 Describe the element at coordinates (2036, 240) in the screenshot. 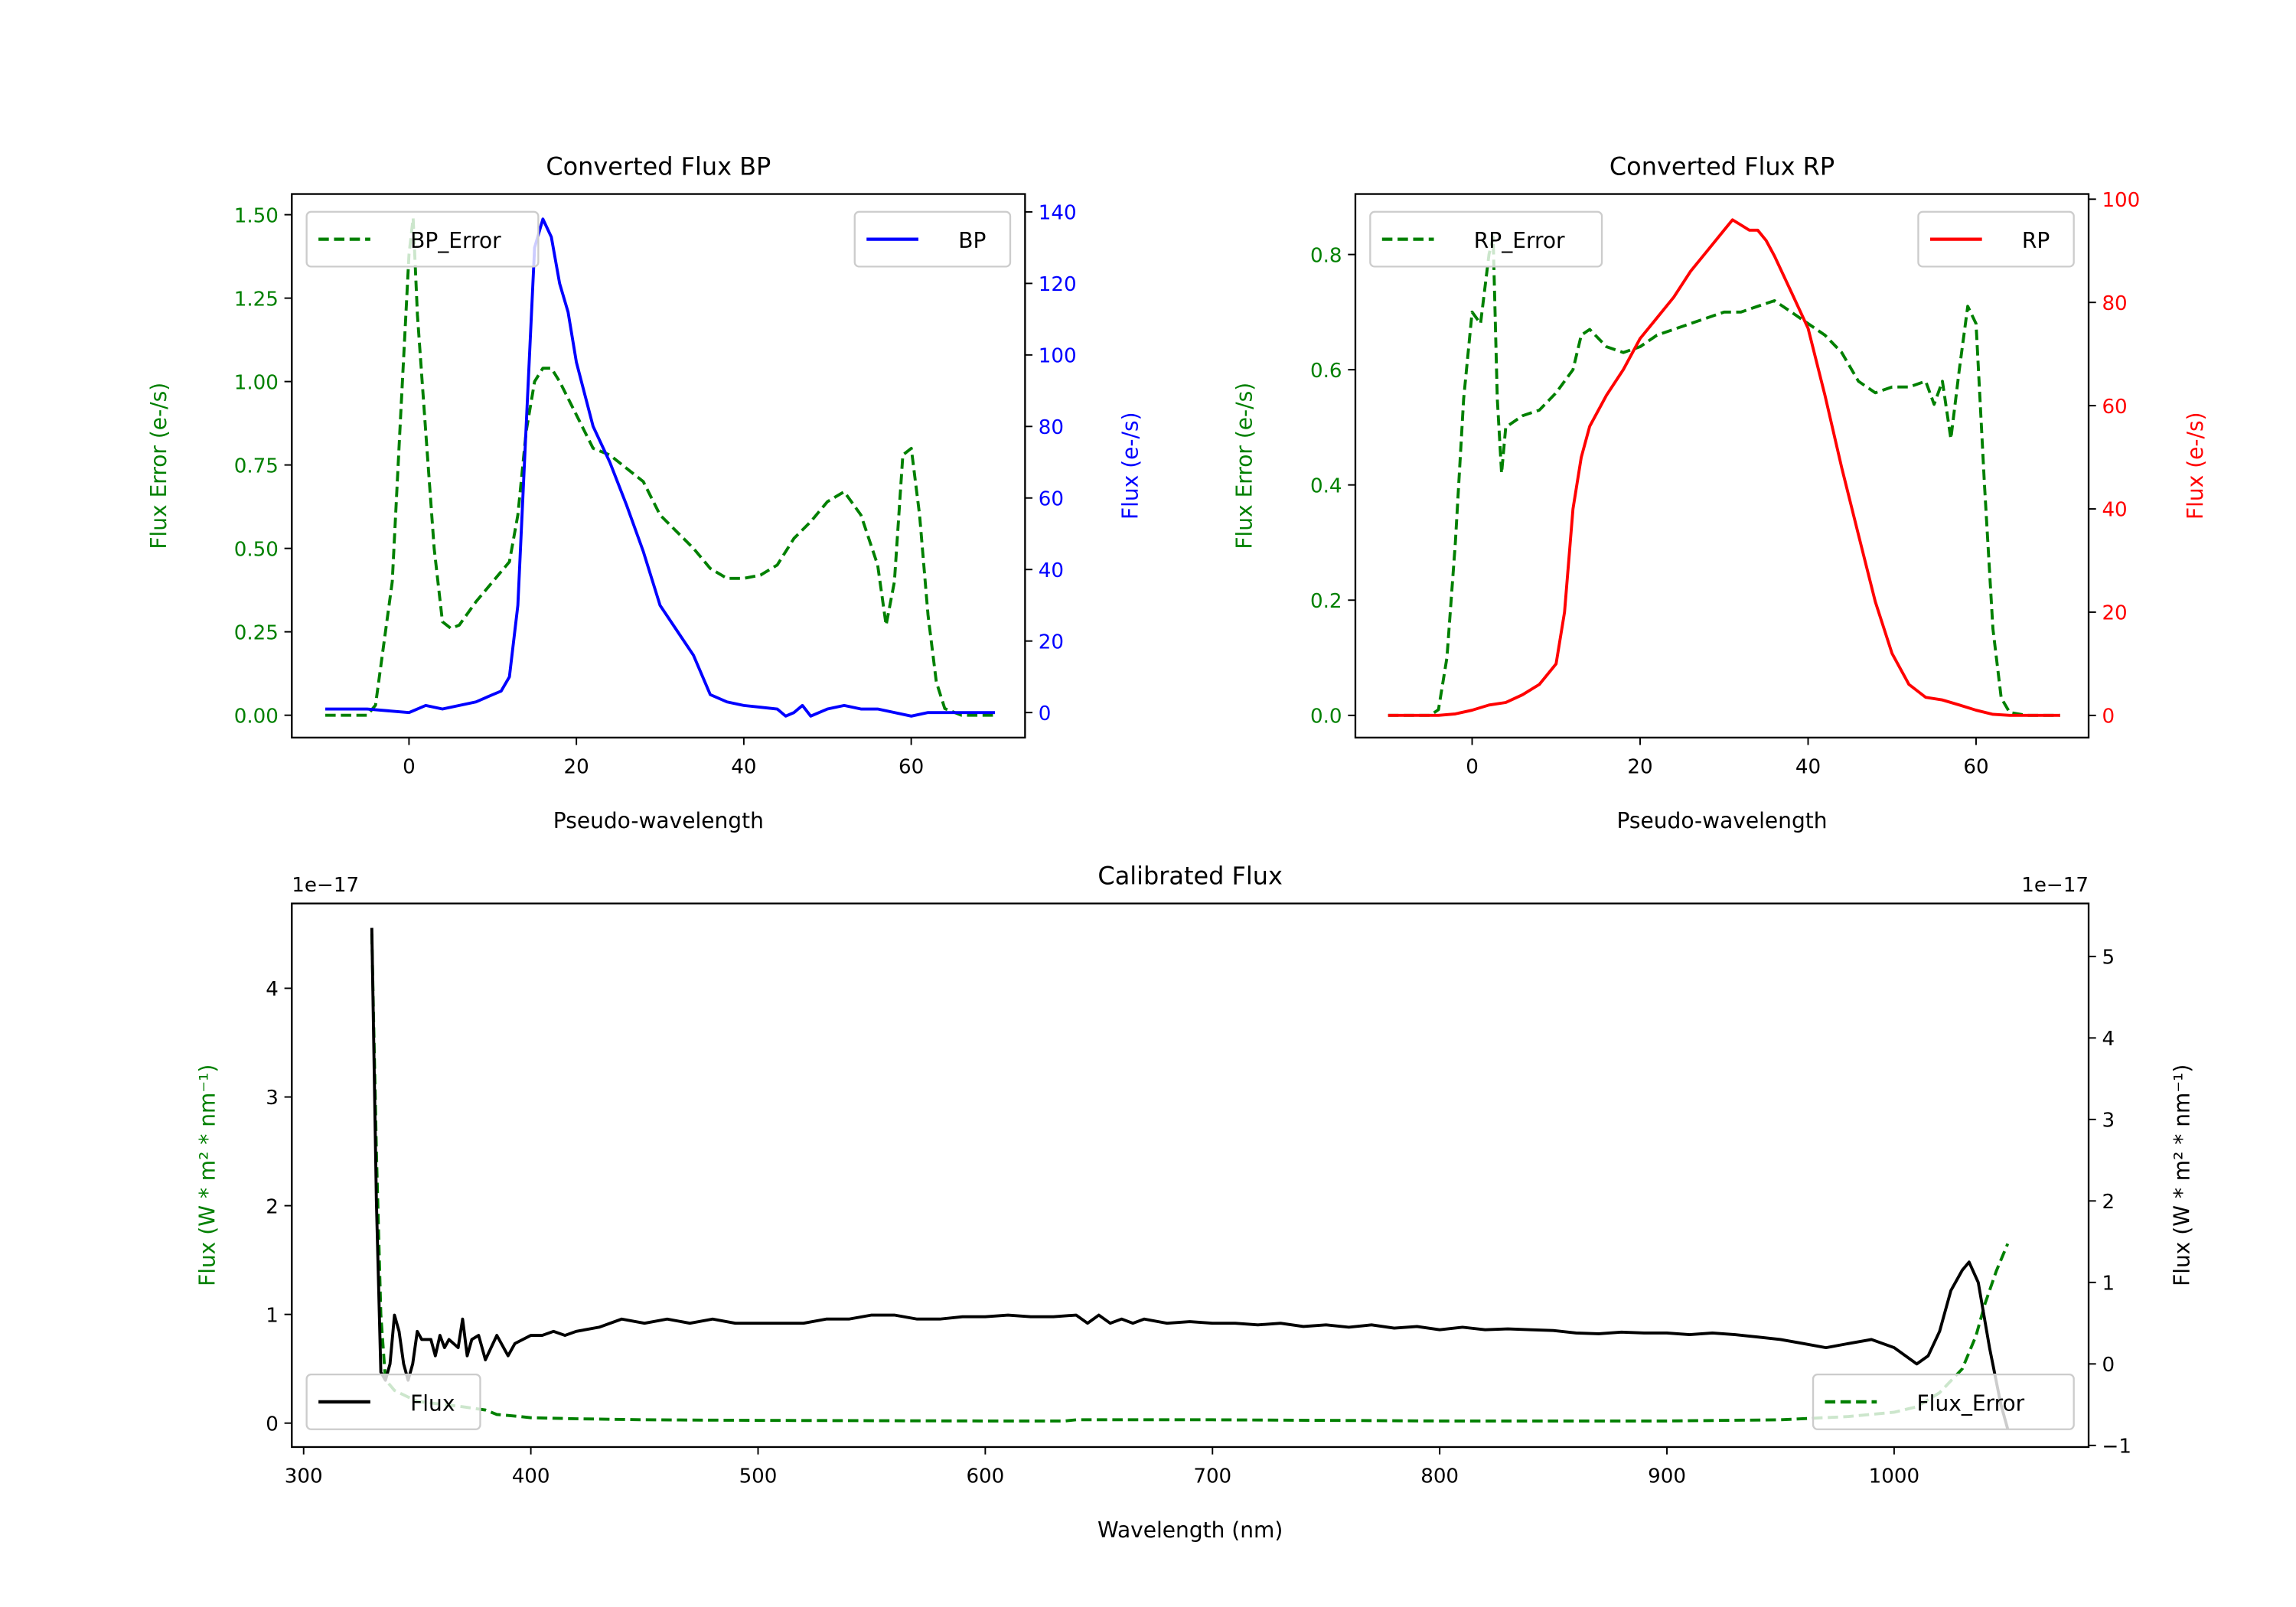

I see `legend-label: RP` at that location.